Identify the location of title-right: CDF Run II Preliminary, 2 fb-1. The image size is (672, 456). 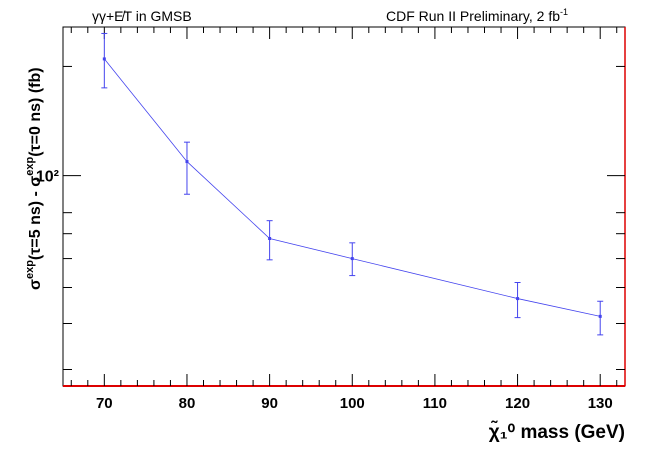
(477, 15).